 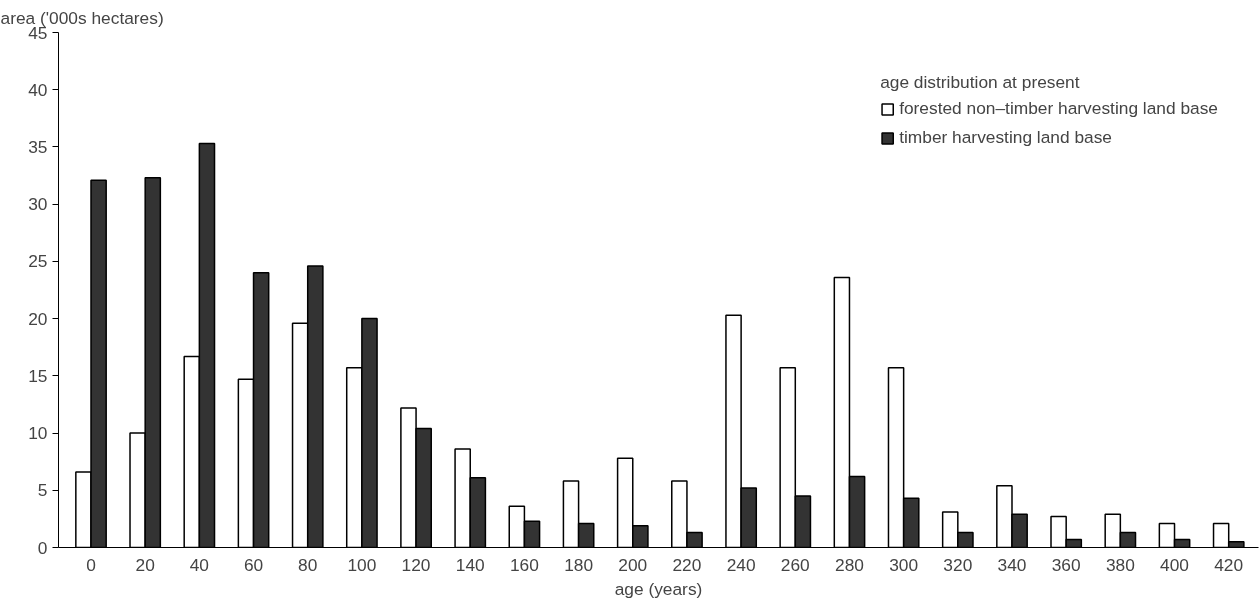 What do you see at coordinates (904, 564) in the screenshot?
I see `x-tick-label: 300` at bounding box center [904, 564].